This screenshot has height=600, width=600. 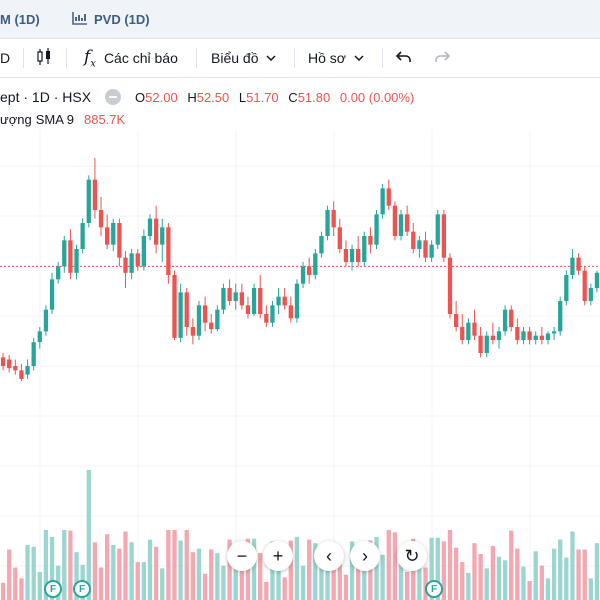 I want to click on chart-controls: − + ‹ › ↻, so click(x=300, y=556).